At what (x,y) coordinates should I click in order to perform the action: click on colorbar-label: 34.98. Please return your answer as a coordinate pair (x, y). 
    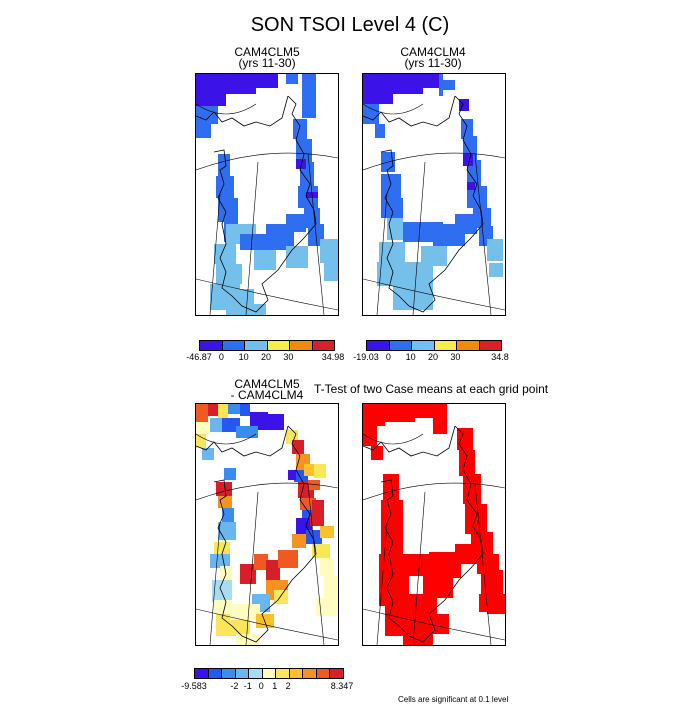
    Looking at the image, I should click on (333, 357).